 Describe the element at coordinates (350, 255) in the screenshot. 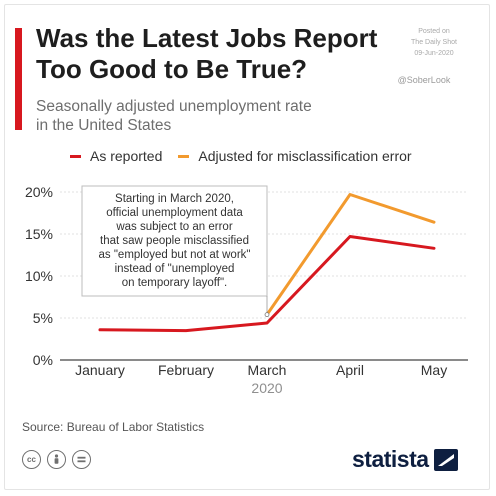

I see `series-line-adjusted` at that location.